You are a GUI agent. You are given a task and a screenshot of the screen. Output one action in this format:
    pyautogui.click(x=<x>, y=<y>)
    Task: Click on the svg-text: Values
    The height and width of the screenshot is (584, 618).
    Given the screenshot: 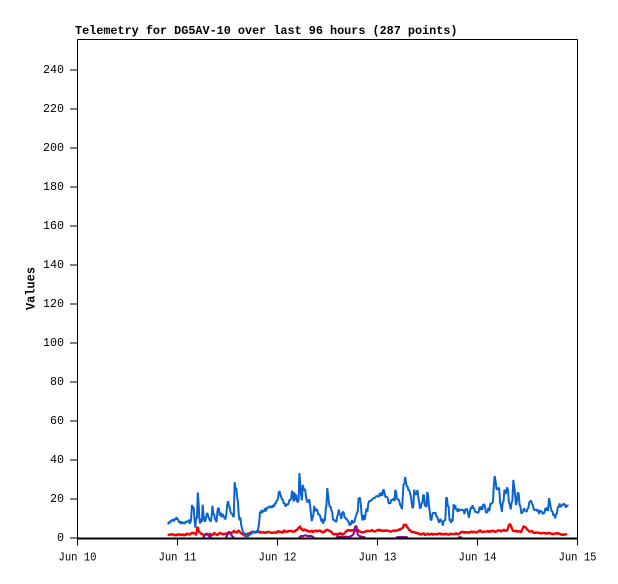 What is the action you would take?
    pyautogui.click(x=31, y=288)
    